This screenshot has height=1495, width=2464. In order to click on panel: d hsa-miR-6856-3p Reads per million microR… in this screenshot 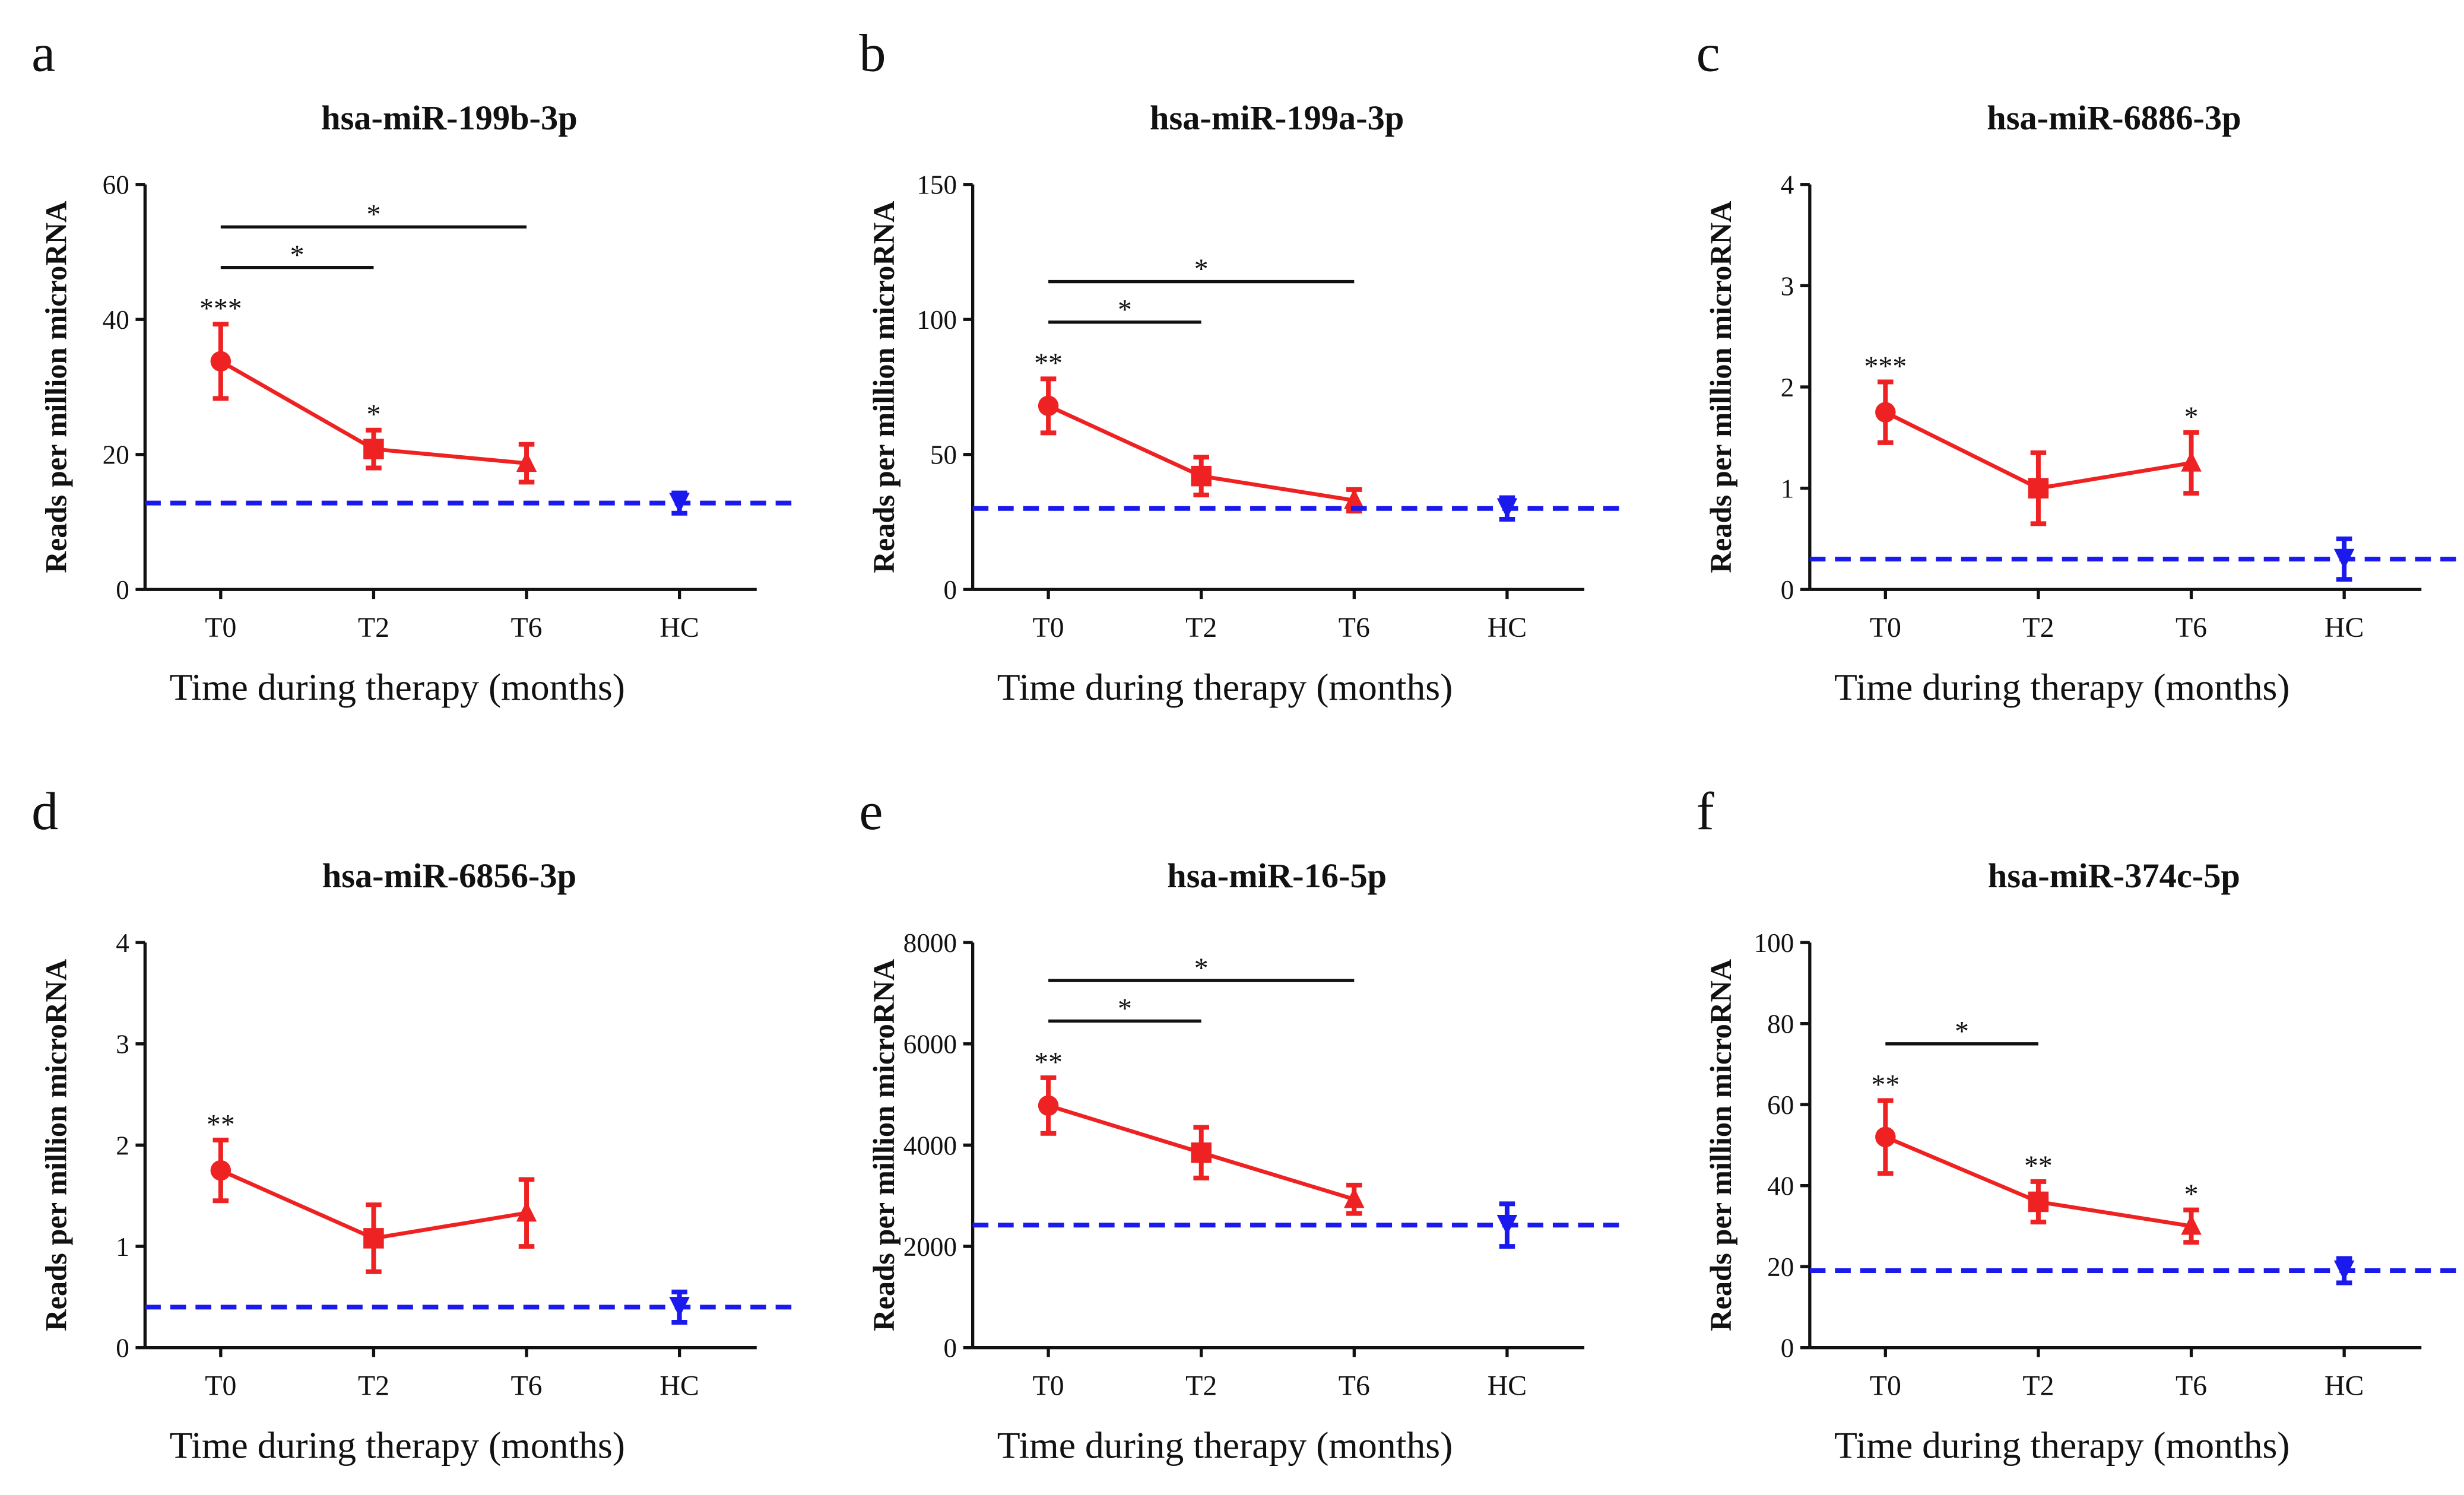, I will do `click(416, 1124)`.